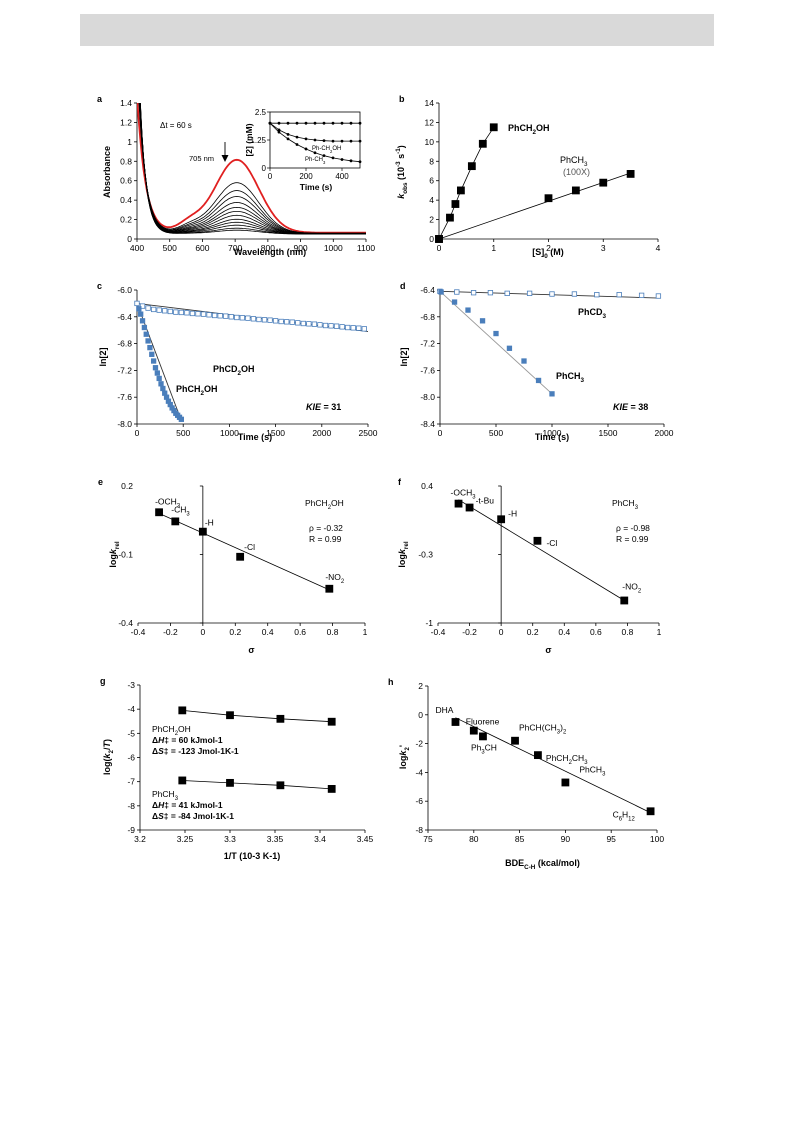 The height and width of the screenshot is (1121, 793). What do you see at coordinates (552, 437) in the screenshot?
I see `x-axis-label: Time (s)` at bounding box center [552, 437].